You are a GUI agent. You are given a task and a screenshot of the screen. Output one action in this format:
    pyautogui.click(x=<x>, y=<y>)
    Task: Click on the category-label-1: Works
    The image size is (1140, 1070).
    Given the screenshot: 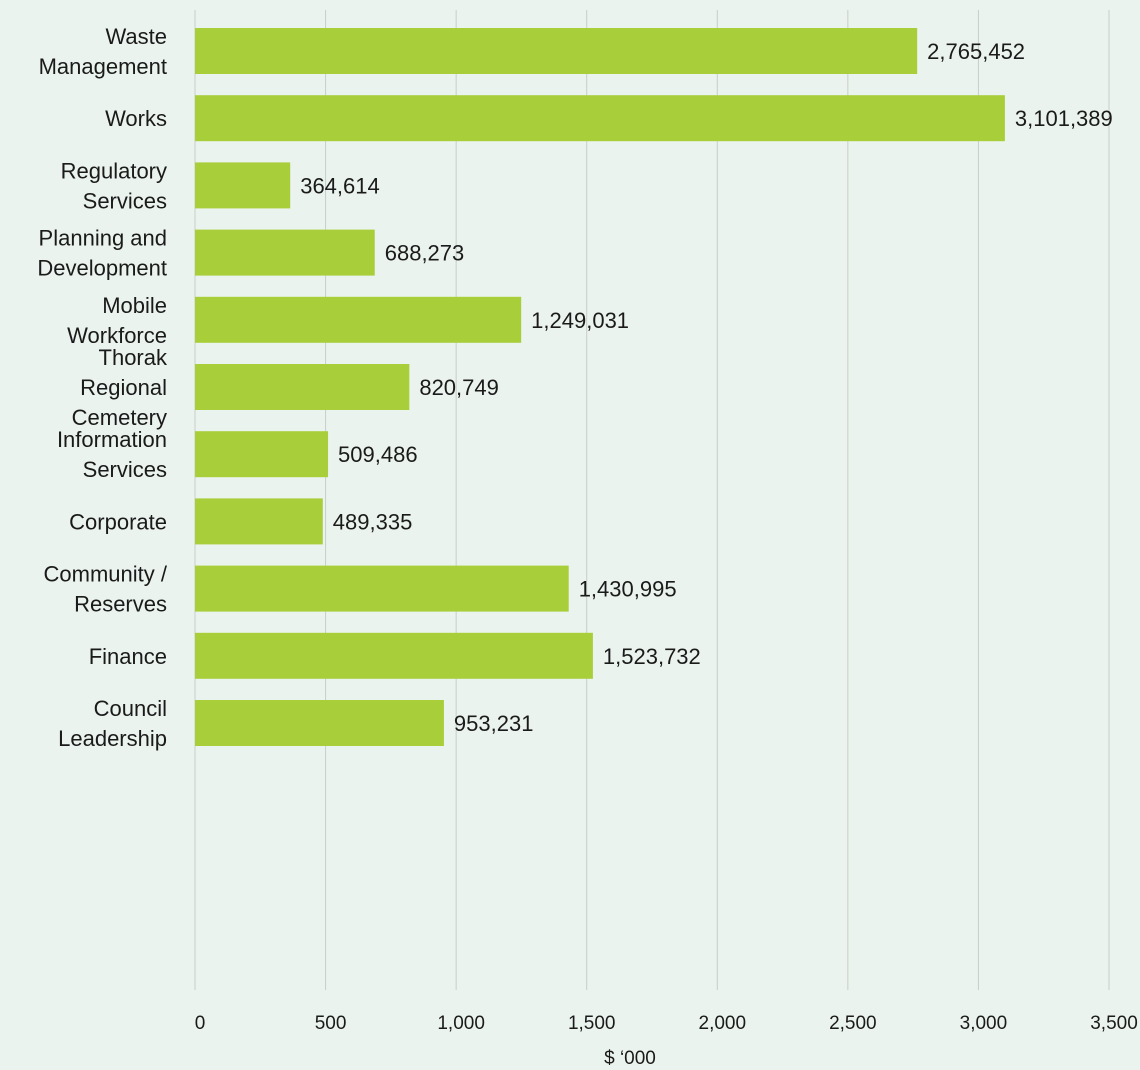 What is the action you would take?
    pyautogui.click(x=136, y=118)
    